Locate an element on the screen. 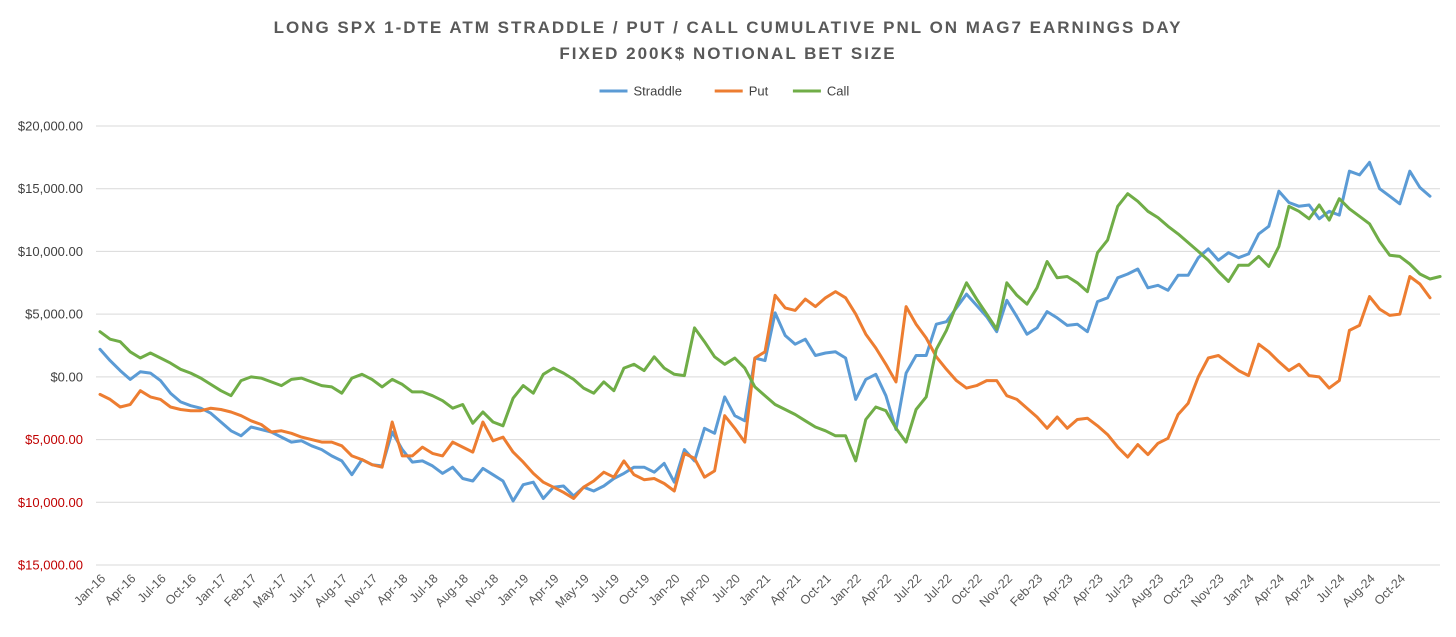 The image size is (1456, 637). x-tick-label: Aug-23 is located at coordinates (1147, 590).